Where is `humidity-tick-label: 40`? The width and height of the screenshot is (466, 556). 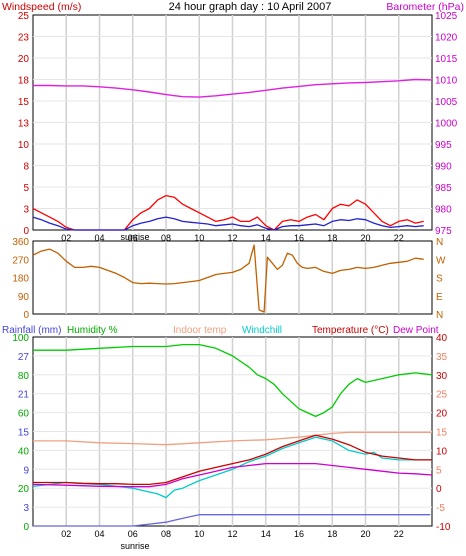
humidity-tick-label: 40 is located at coordinates (24, 451).